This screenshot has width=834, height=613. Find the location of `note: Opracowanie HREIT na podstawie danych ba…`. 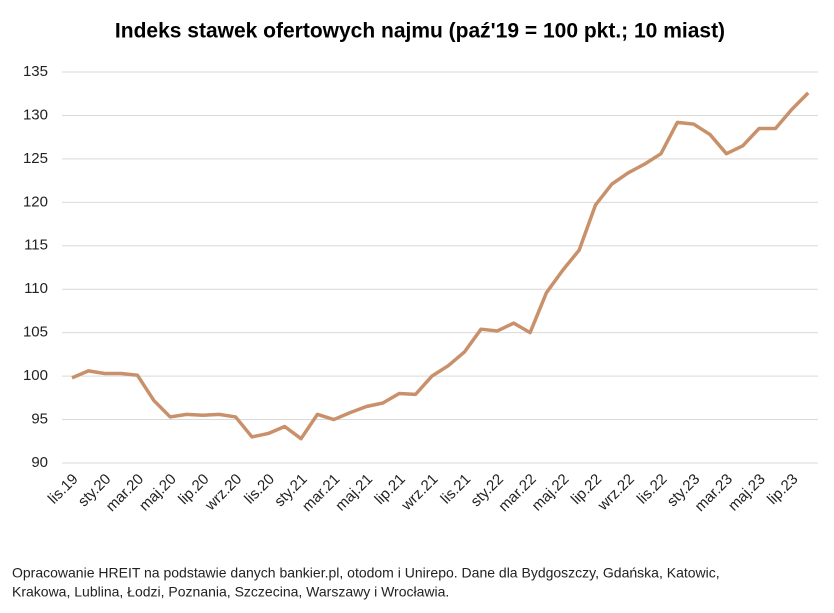

note: Opracowanie HREIT na podstawie danych ba… is located at coordinates (366, 573).